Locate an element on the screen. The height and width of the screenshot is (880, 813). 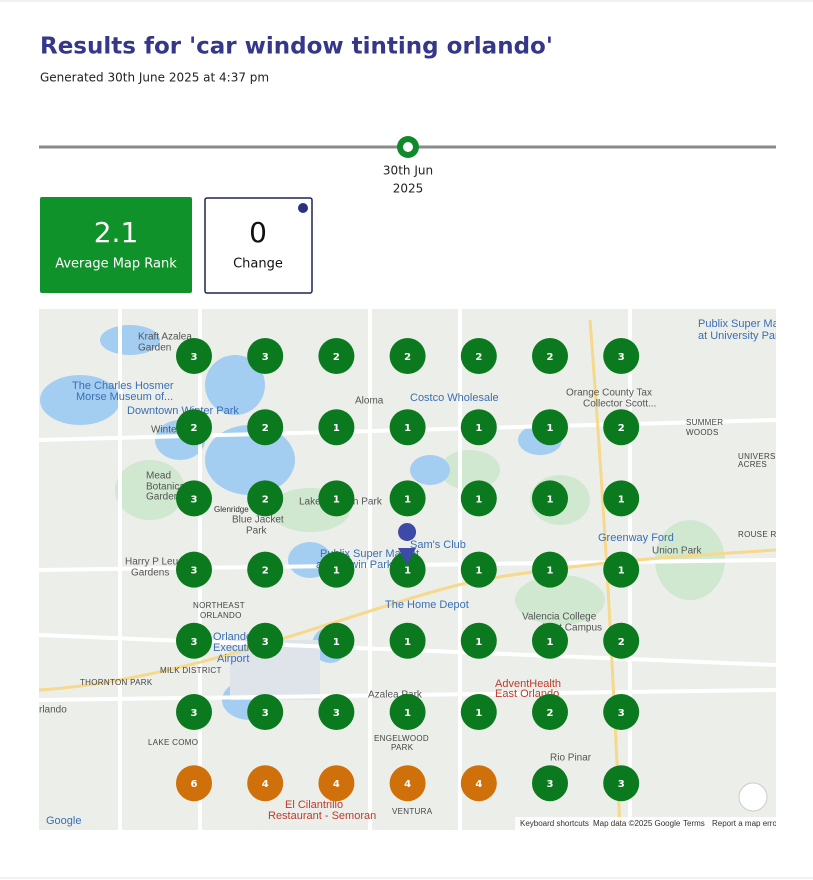
stat-value: 2.1 is located at coordinates (116, 232).